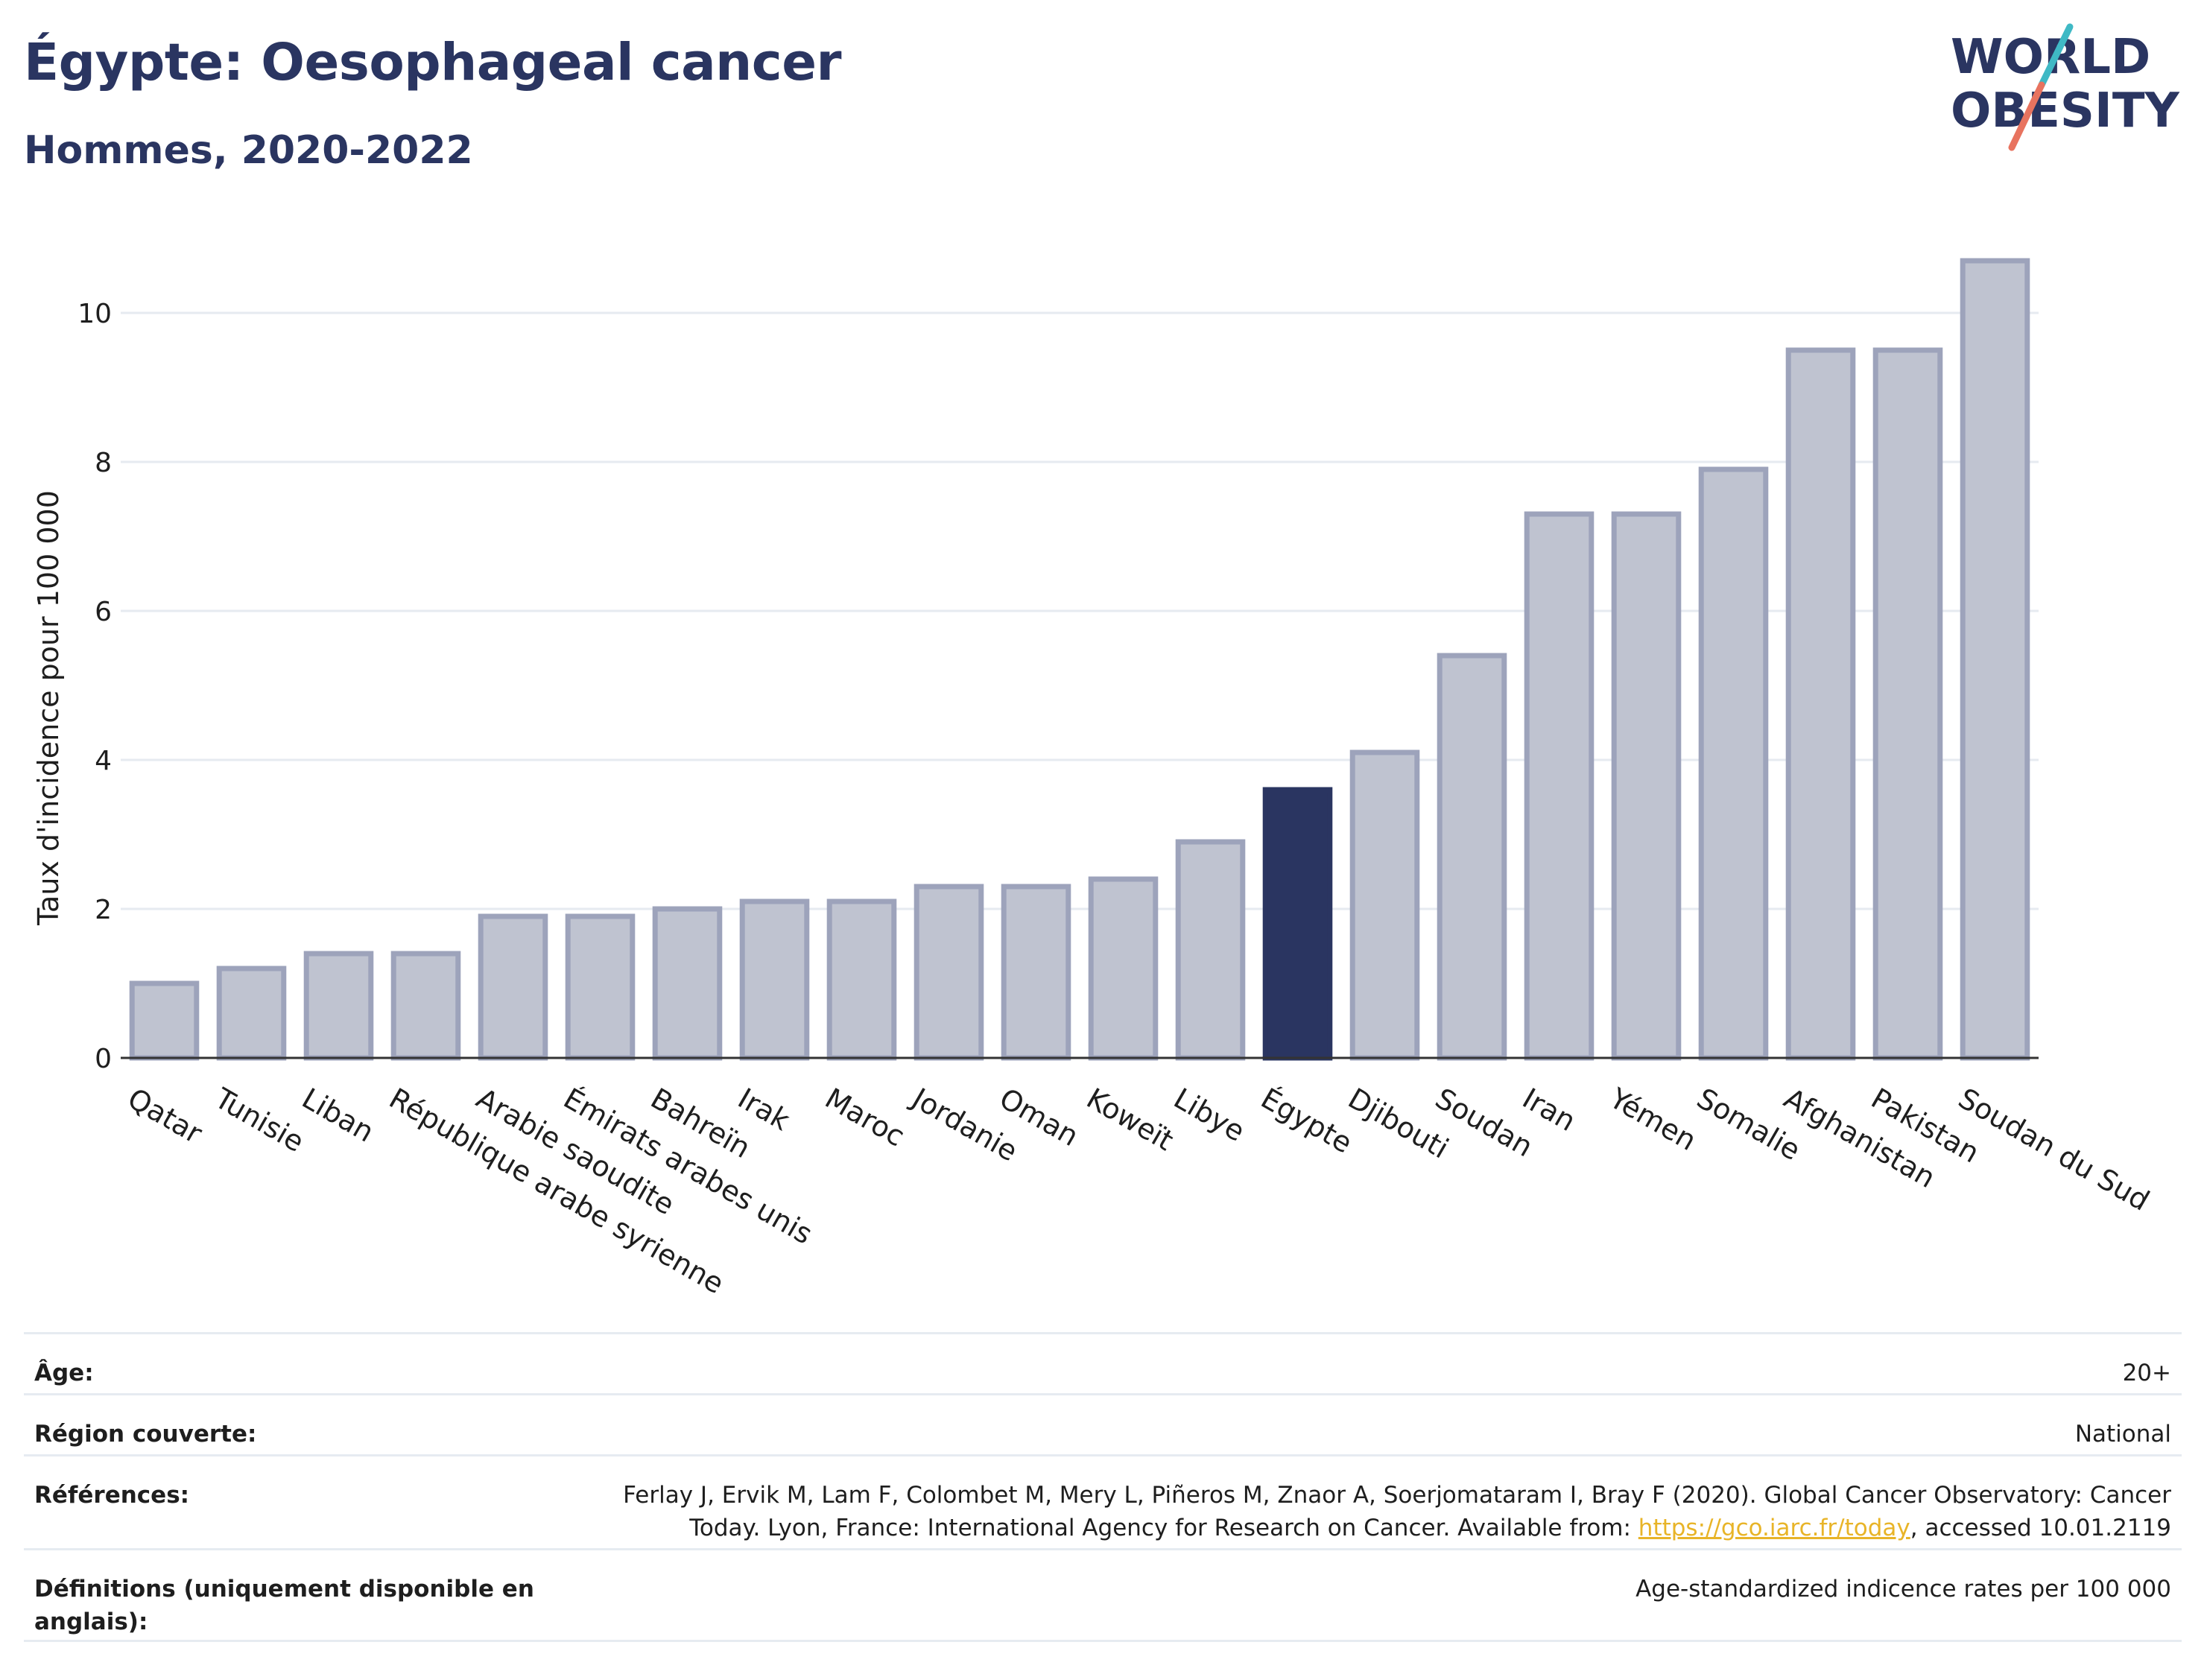 The width and height of the screenshot is (2204, 1680). Describe the element at coordinates (1652, 1119) in the screenshot. I see `x-tick-label: Yémen` at that location.